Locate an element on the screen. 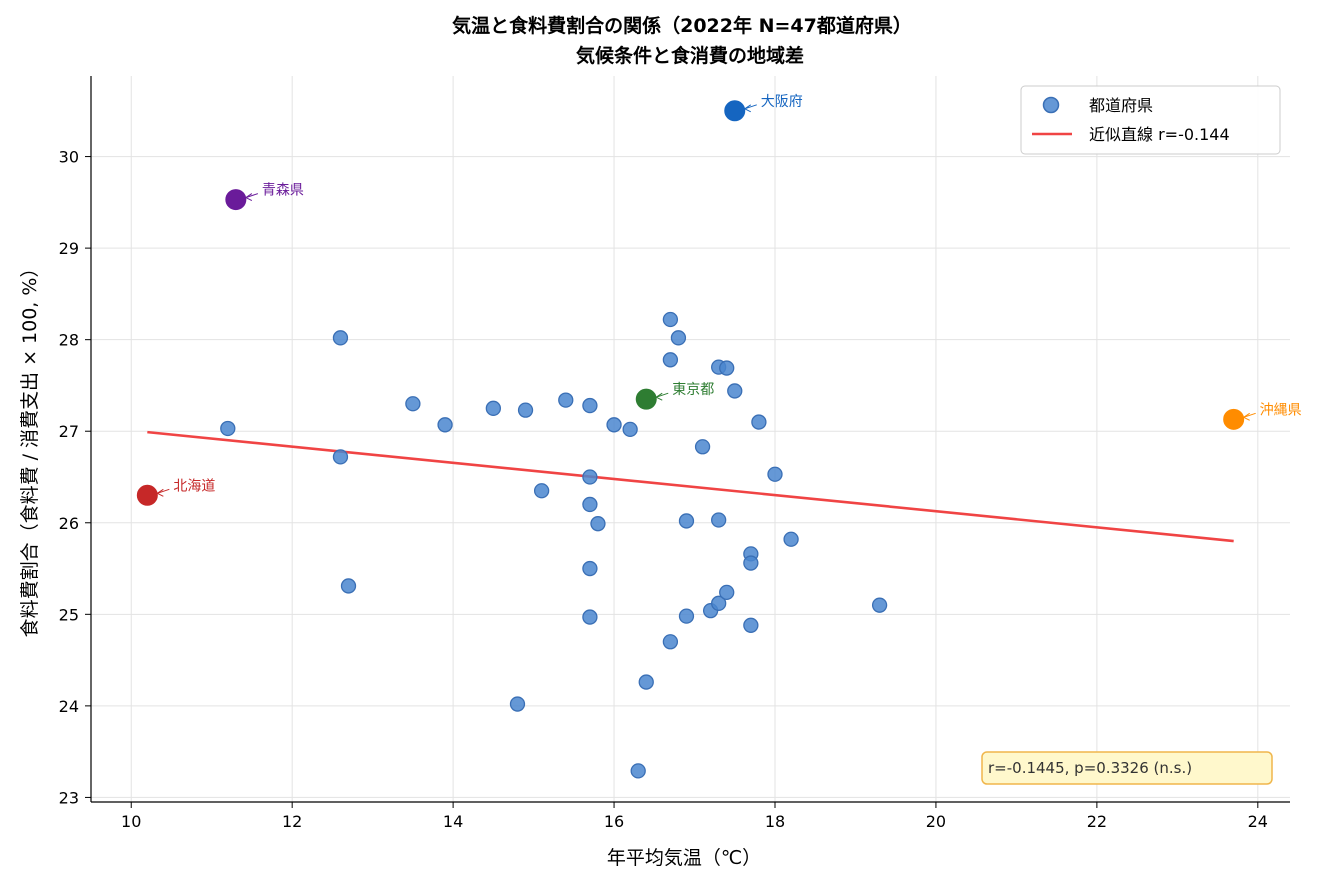 The height and width of the screenshot is (885, 1331). trend-line is located at coordinates (690, 486).